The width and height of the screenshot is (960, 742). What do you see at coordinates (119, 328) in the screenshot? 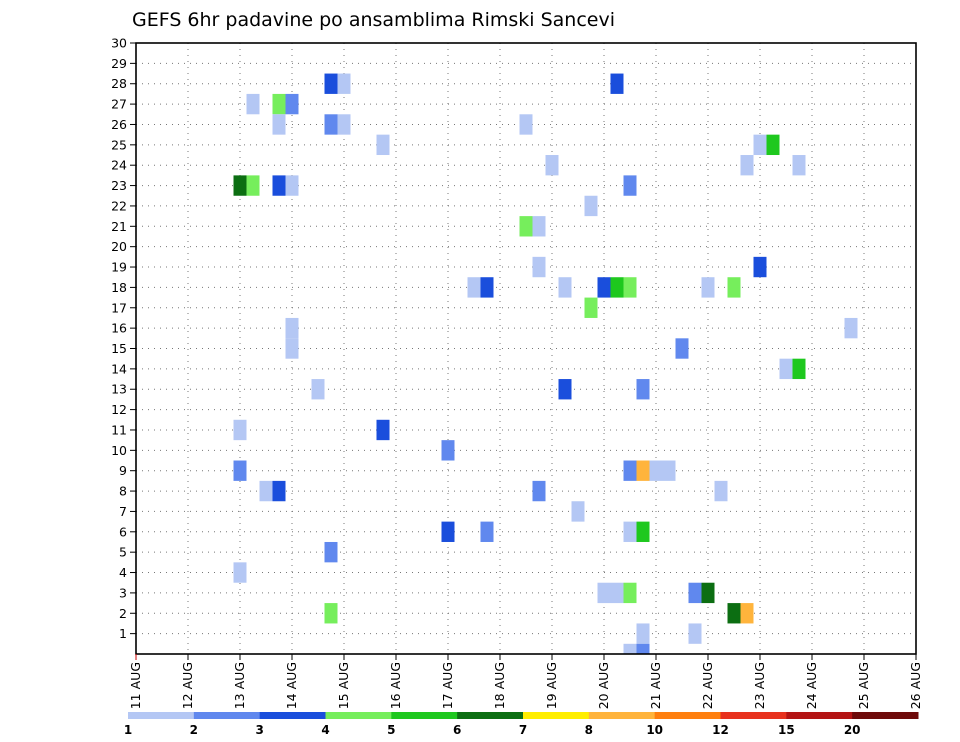
I see `y-tick-label: 16` at bounding box center [119, 328].